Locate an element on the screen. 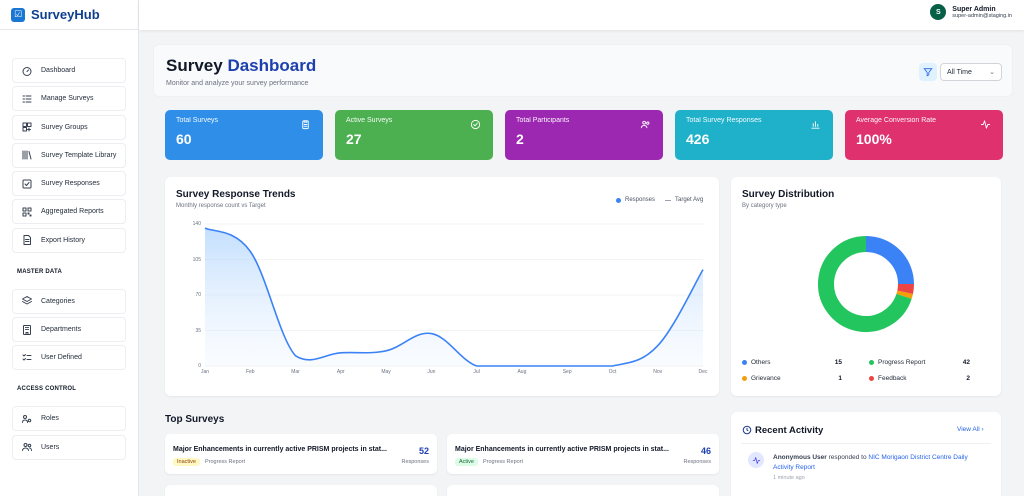 The height and width of the screenshot is (496, 1024). nav-section-access: ACCESS CONTROL is located at coordinates (47, 389).